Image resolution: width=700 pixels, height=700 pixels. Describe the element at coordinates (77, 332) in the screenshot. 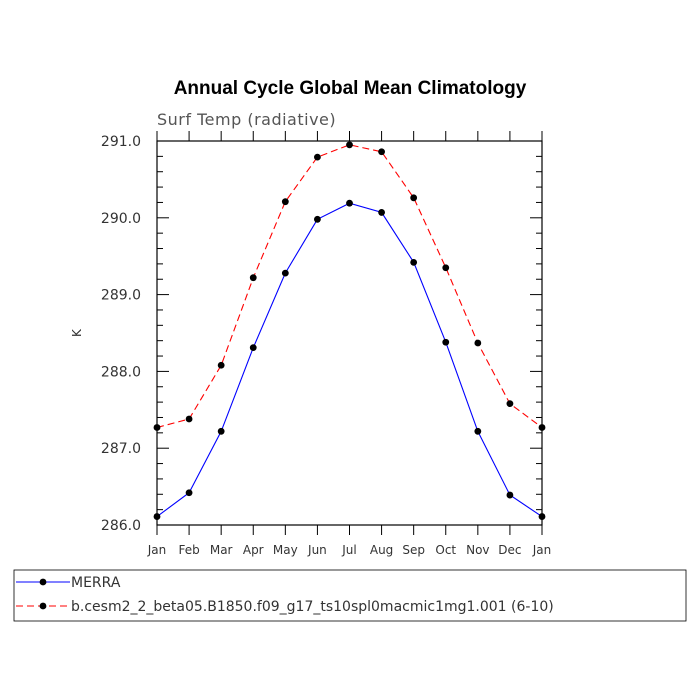

I see `y-axis-label: K` at that location.